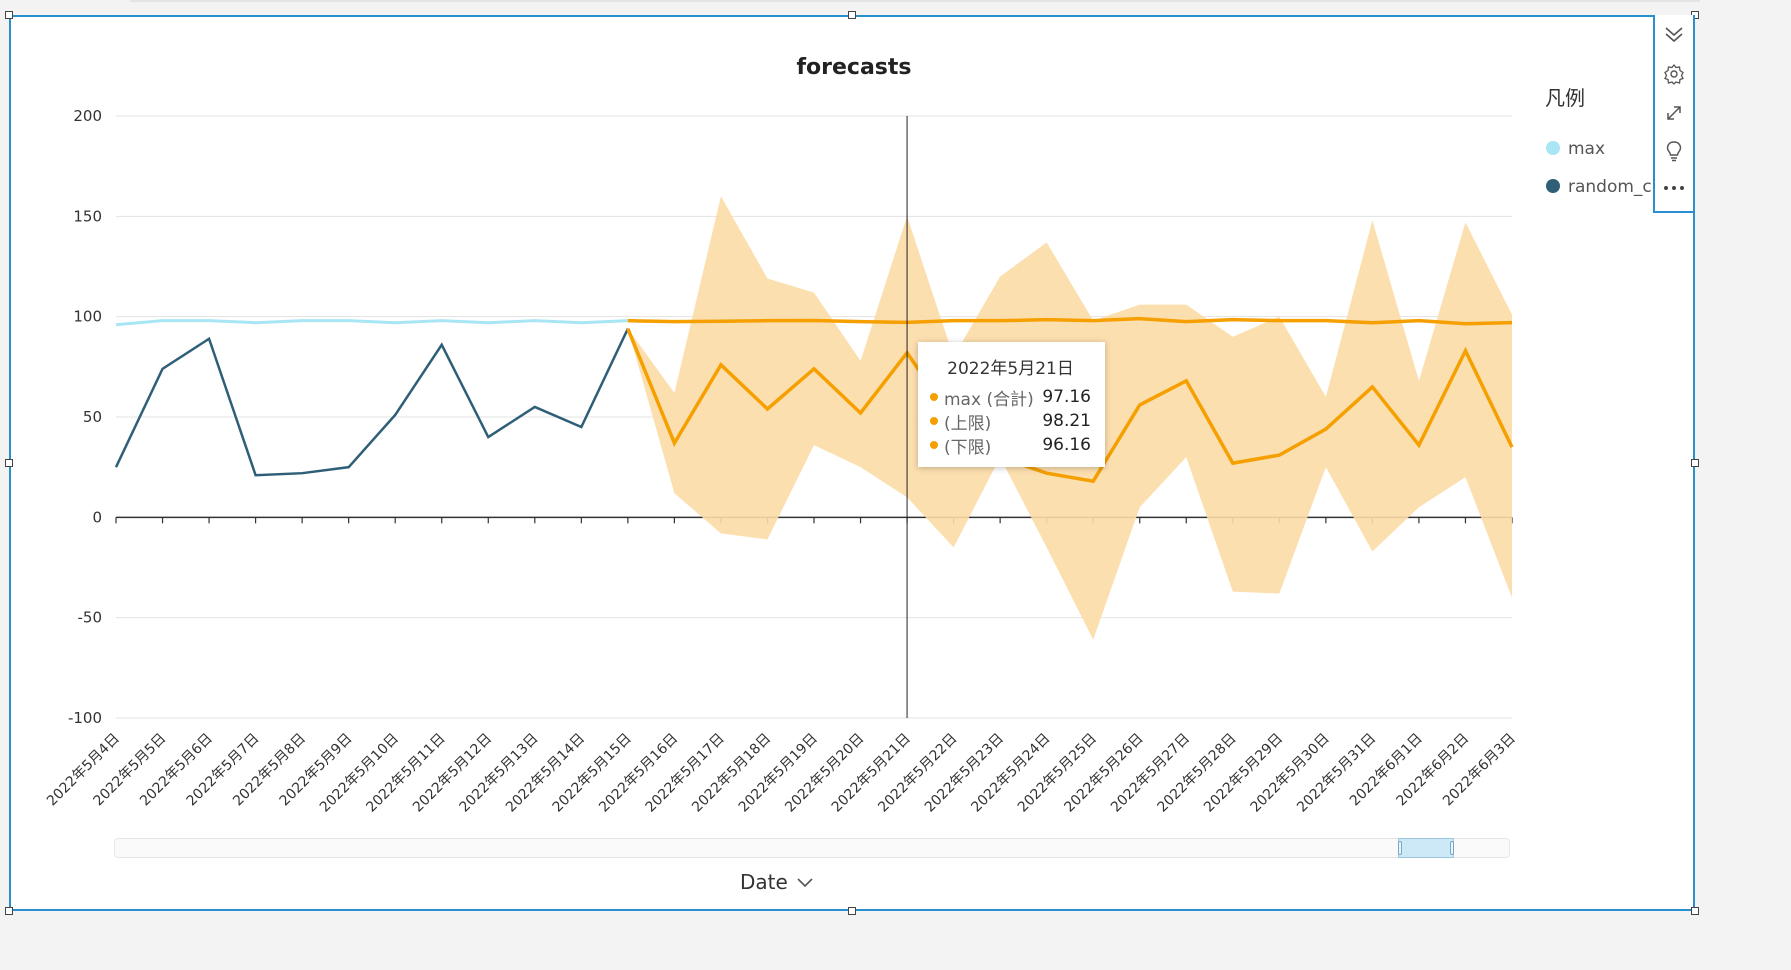 Image resolution: width=1791 pixels, height=970 pixels. Describe the element at coordinates (1674, 188) in the screenshot. I see `more-icon` at that location.